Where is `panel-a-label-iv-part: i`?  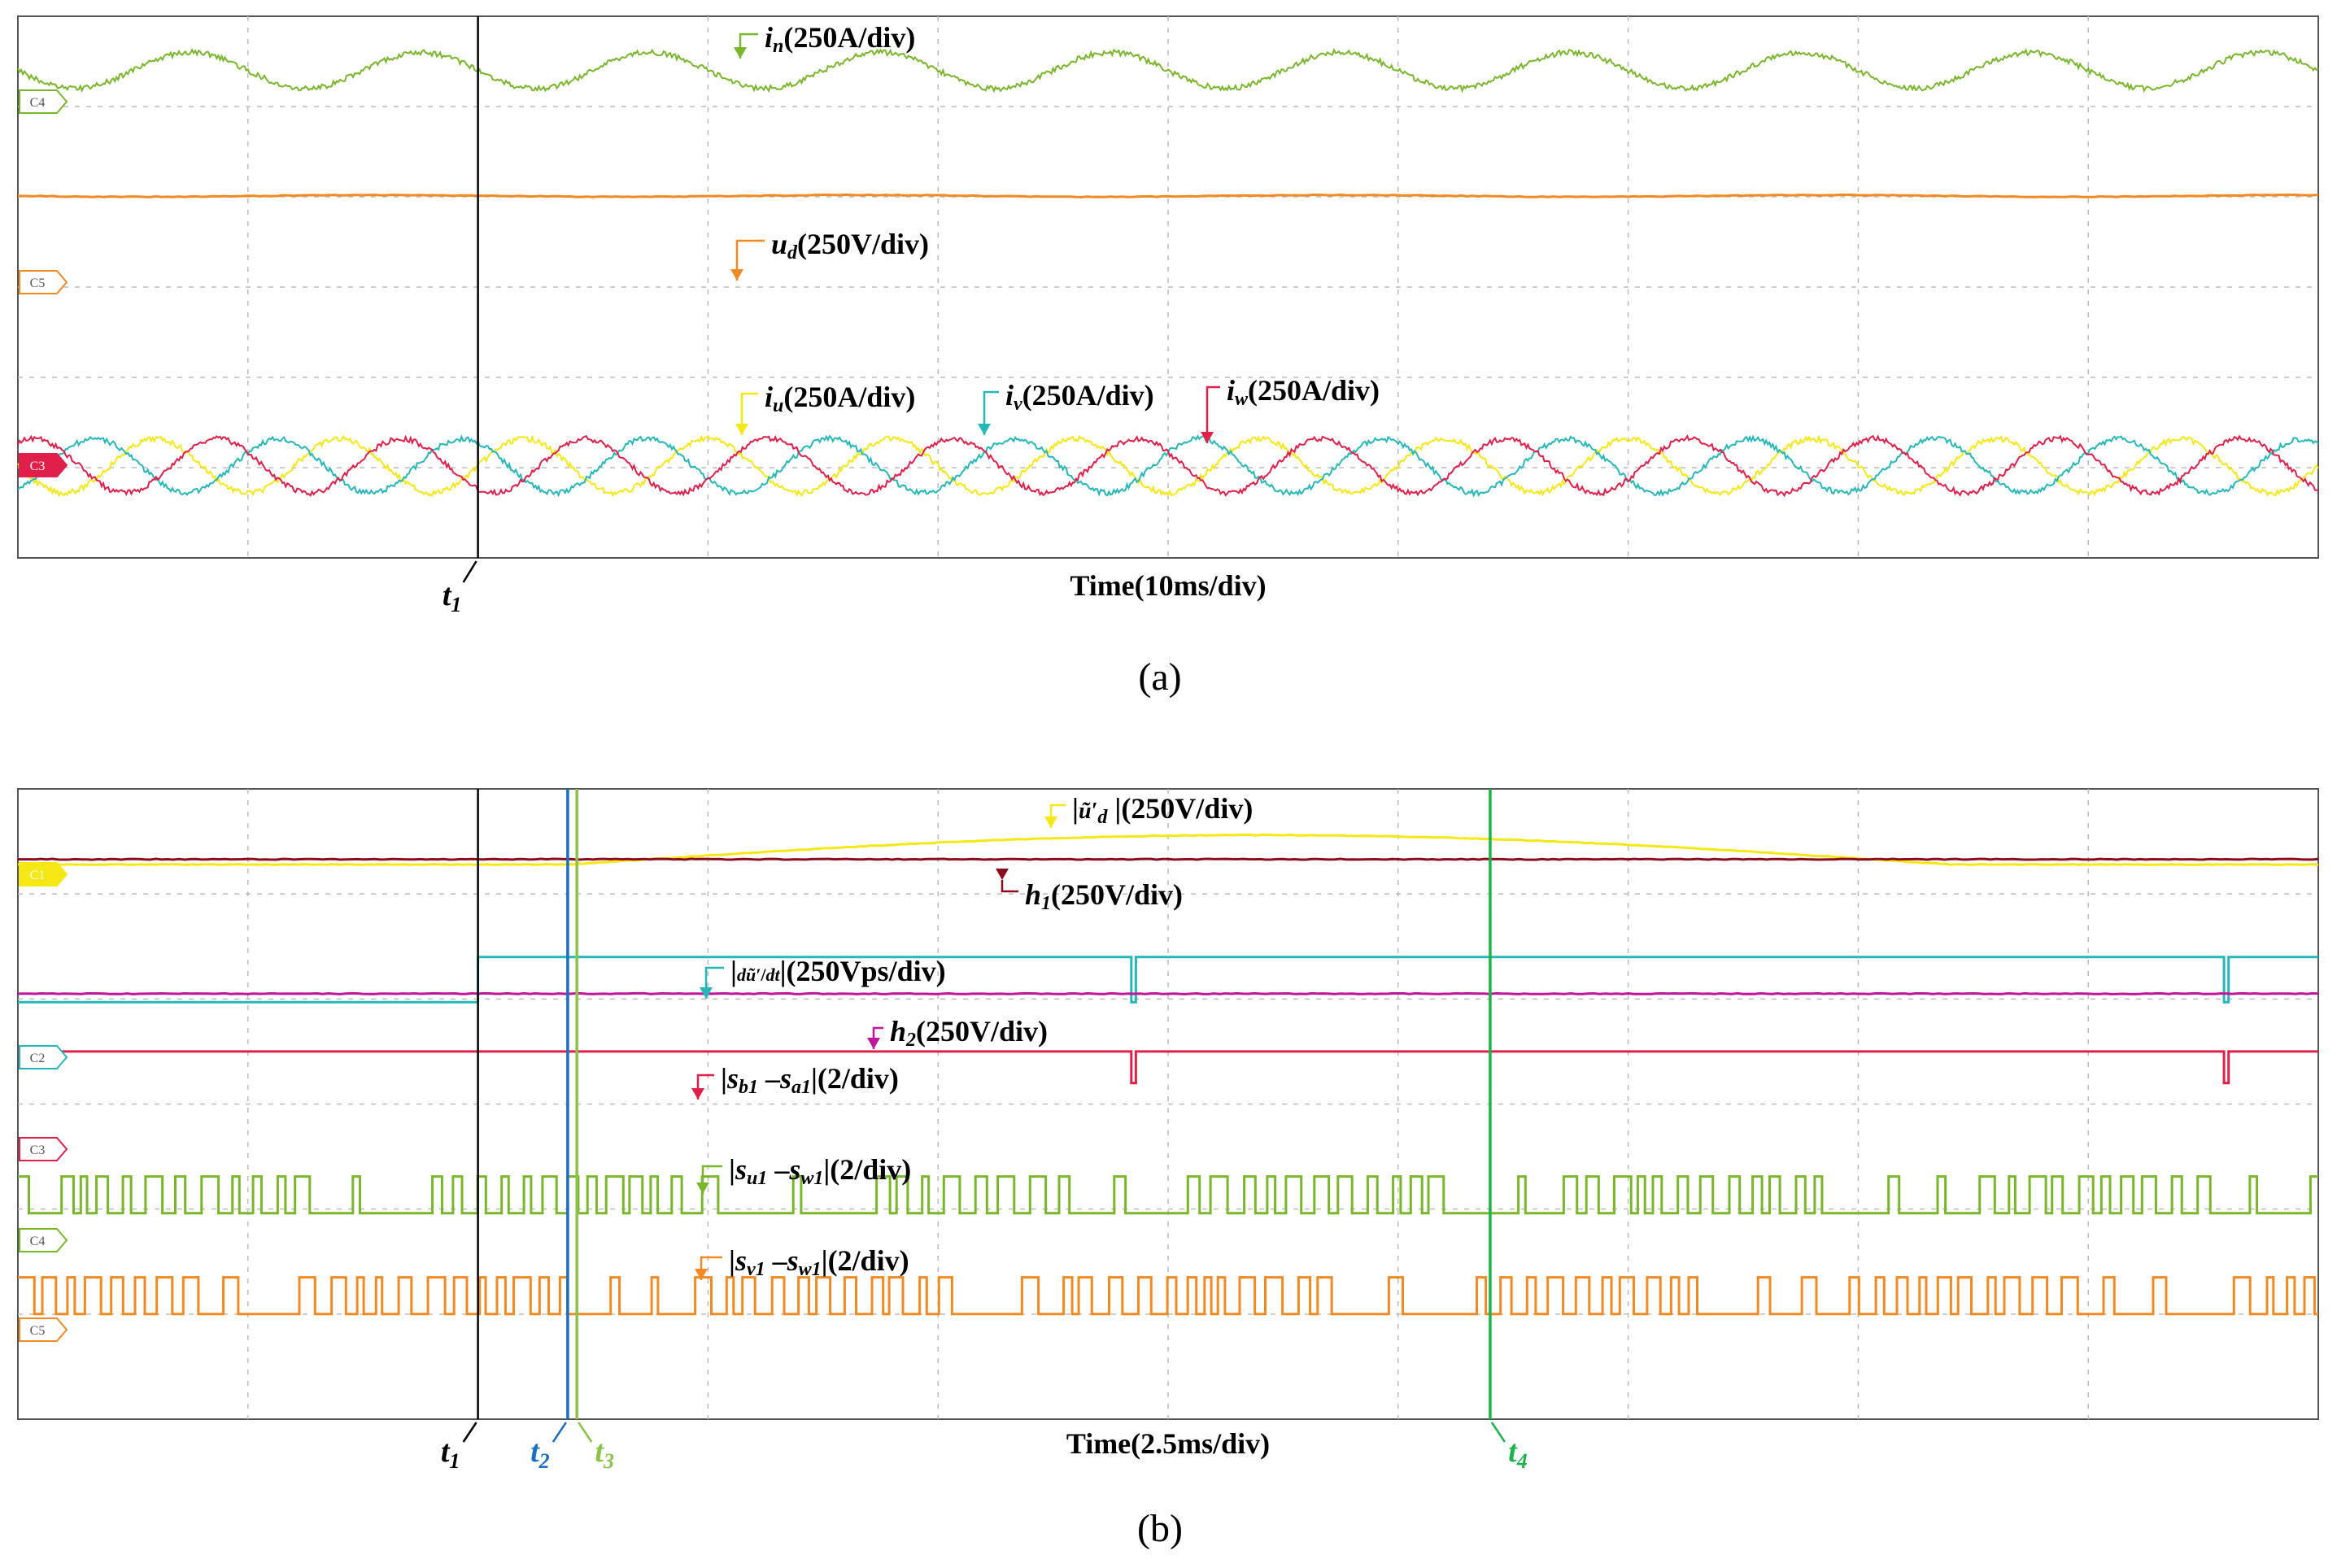 panel-a-label-iv-part: i is located at coordinates (1009, 395).